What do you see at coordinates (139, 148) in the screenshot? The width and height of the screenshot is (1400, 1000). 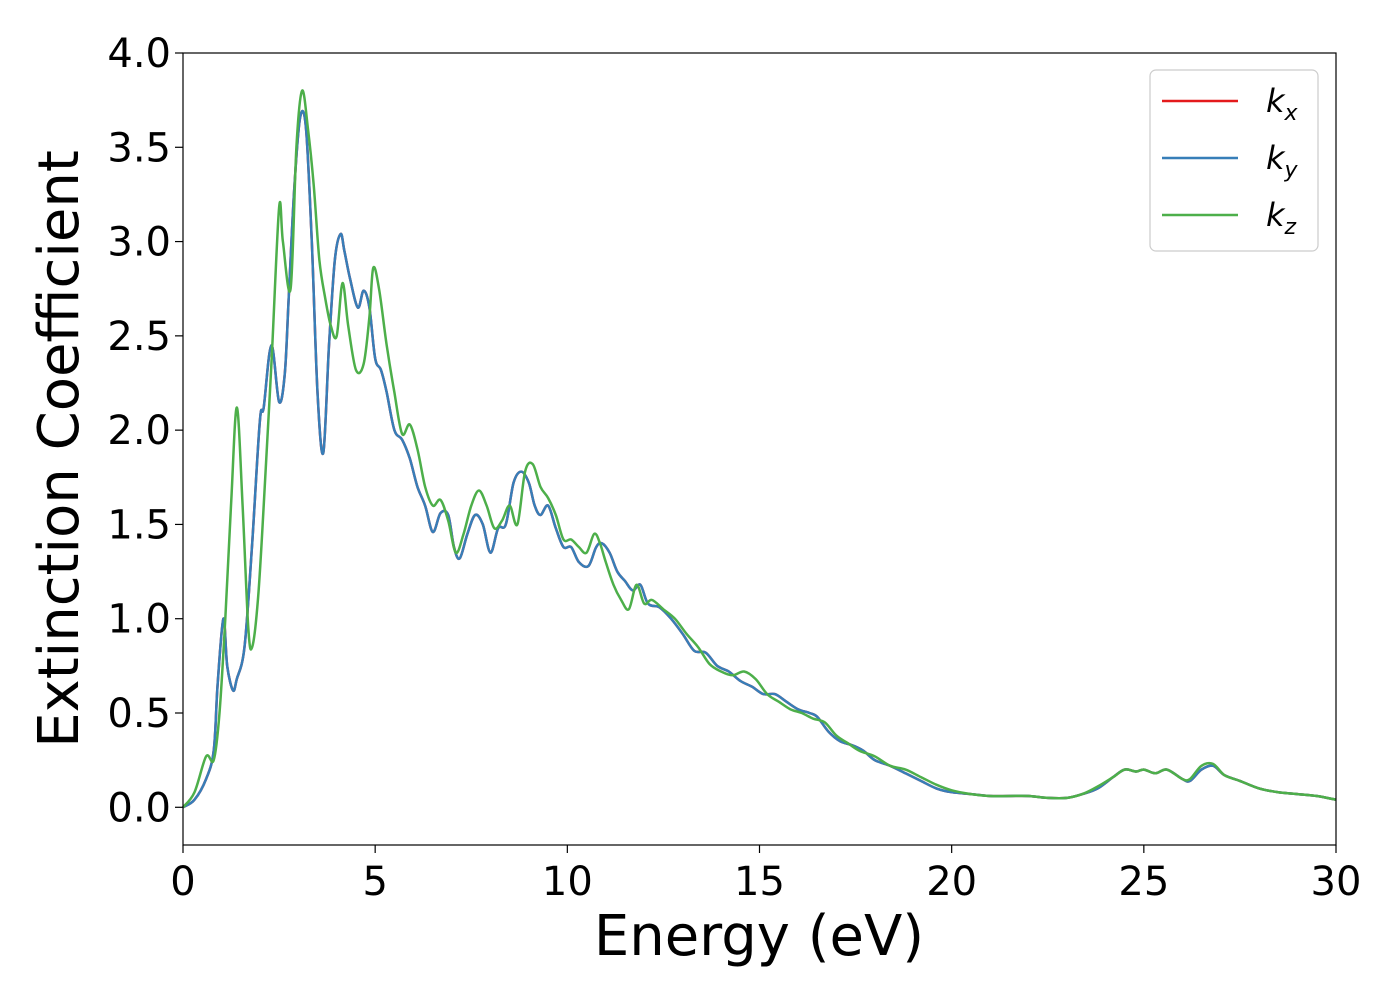 I see `y-tick-label: 3.5` at bounding box center [139, 148].